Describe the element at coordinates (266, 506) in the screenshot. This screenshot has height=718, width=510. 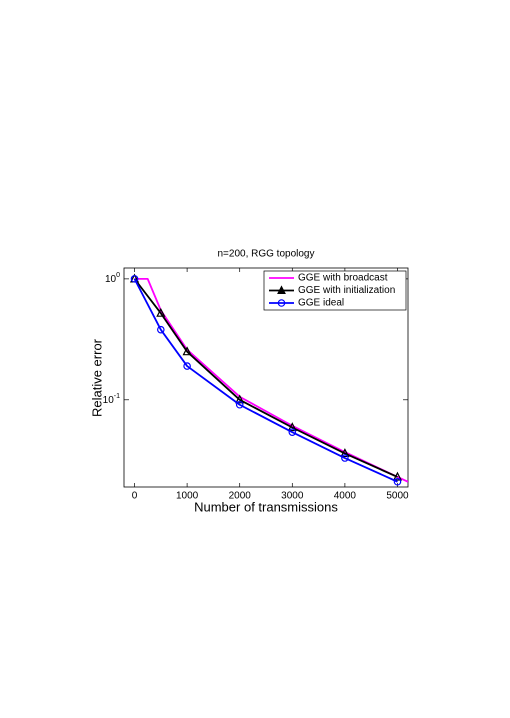
I see `x-axis-label: Number of transmissions` at that location.